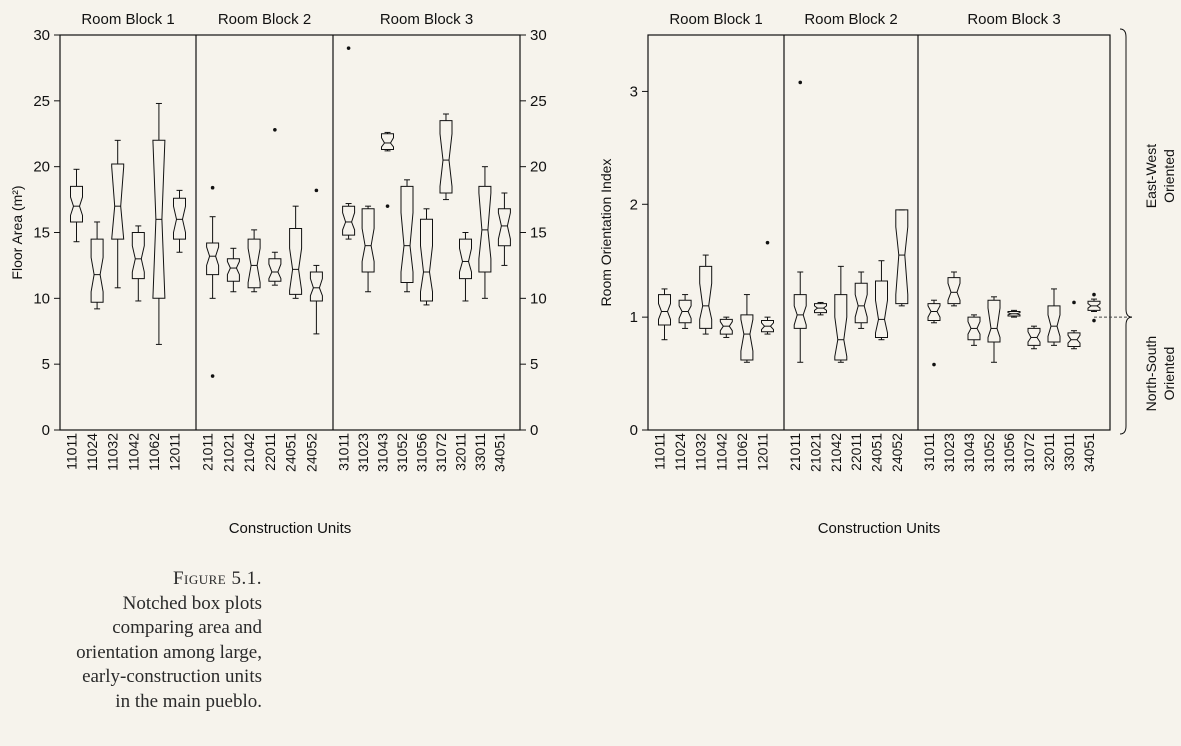 The height and width of the screenshot is (746, 1181). What do you see at coordinates (836, 452) in the screenshot?
I see `category-tick-label: 21042` at bounding box center [836, 452].